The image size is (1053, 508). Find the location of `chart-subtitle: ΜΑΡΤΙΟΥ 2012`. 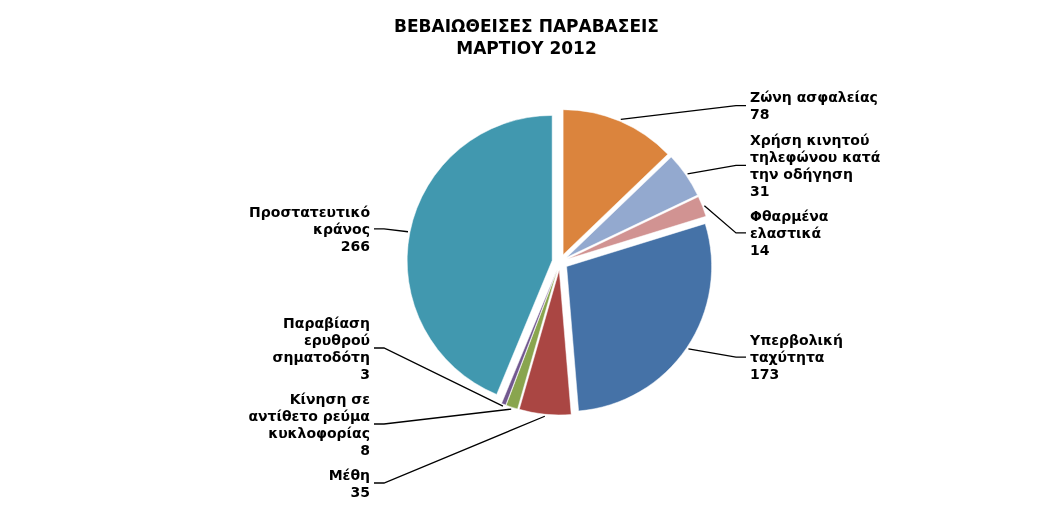

chart-subtitle: ΜΑΡΤΙΟΥ 2012 is located at coordinates (526, 48).